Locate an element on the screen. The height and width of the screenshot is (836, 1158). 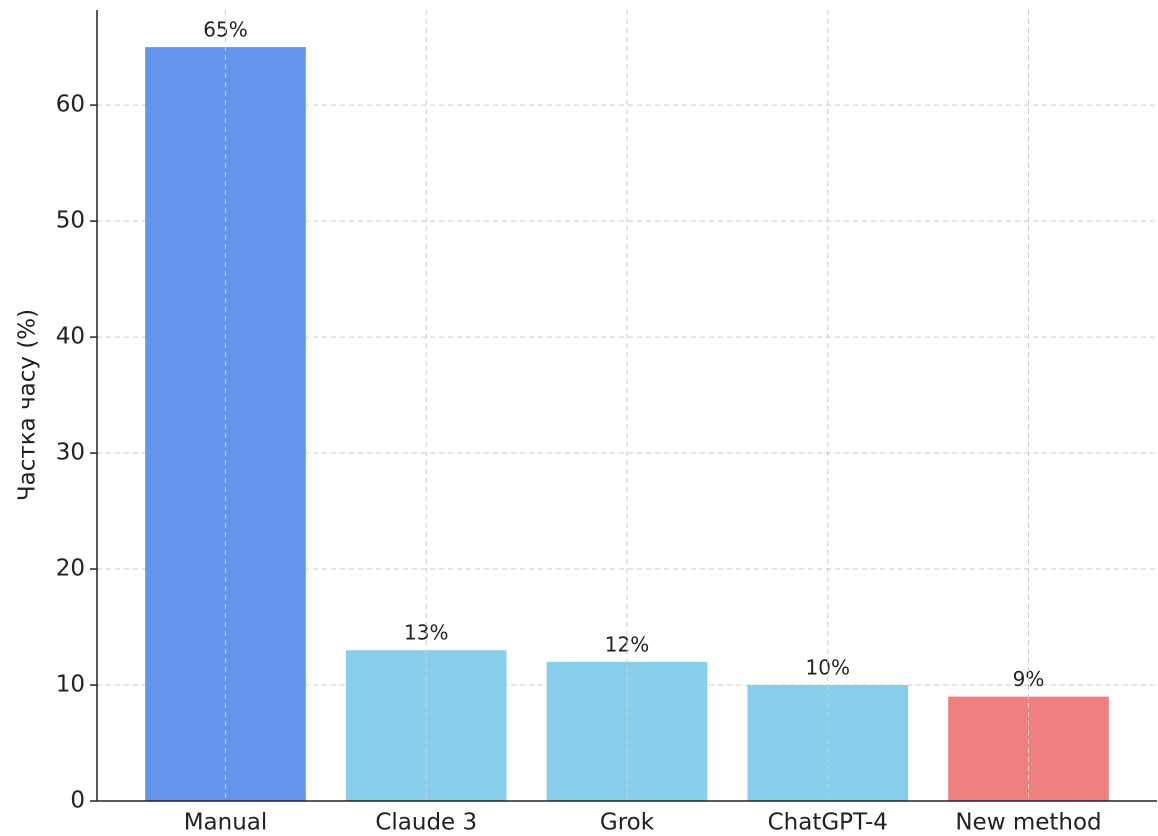
y-tick-label: 30 is located at coordinates (70, 453).